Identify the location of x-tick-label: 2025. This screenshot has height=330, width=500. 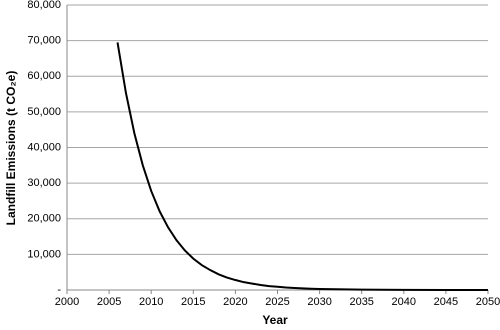
(277, 302).